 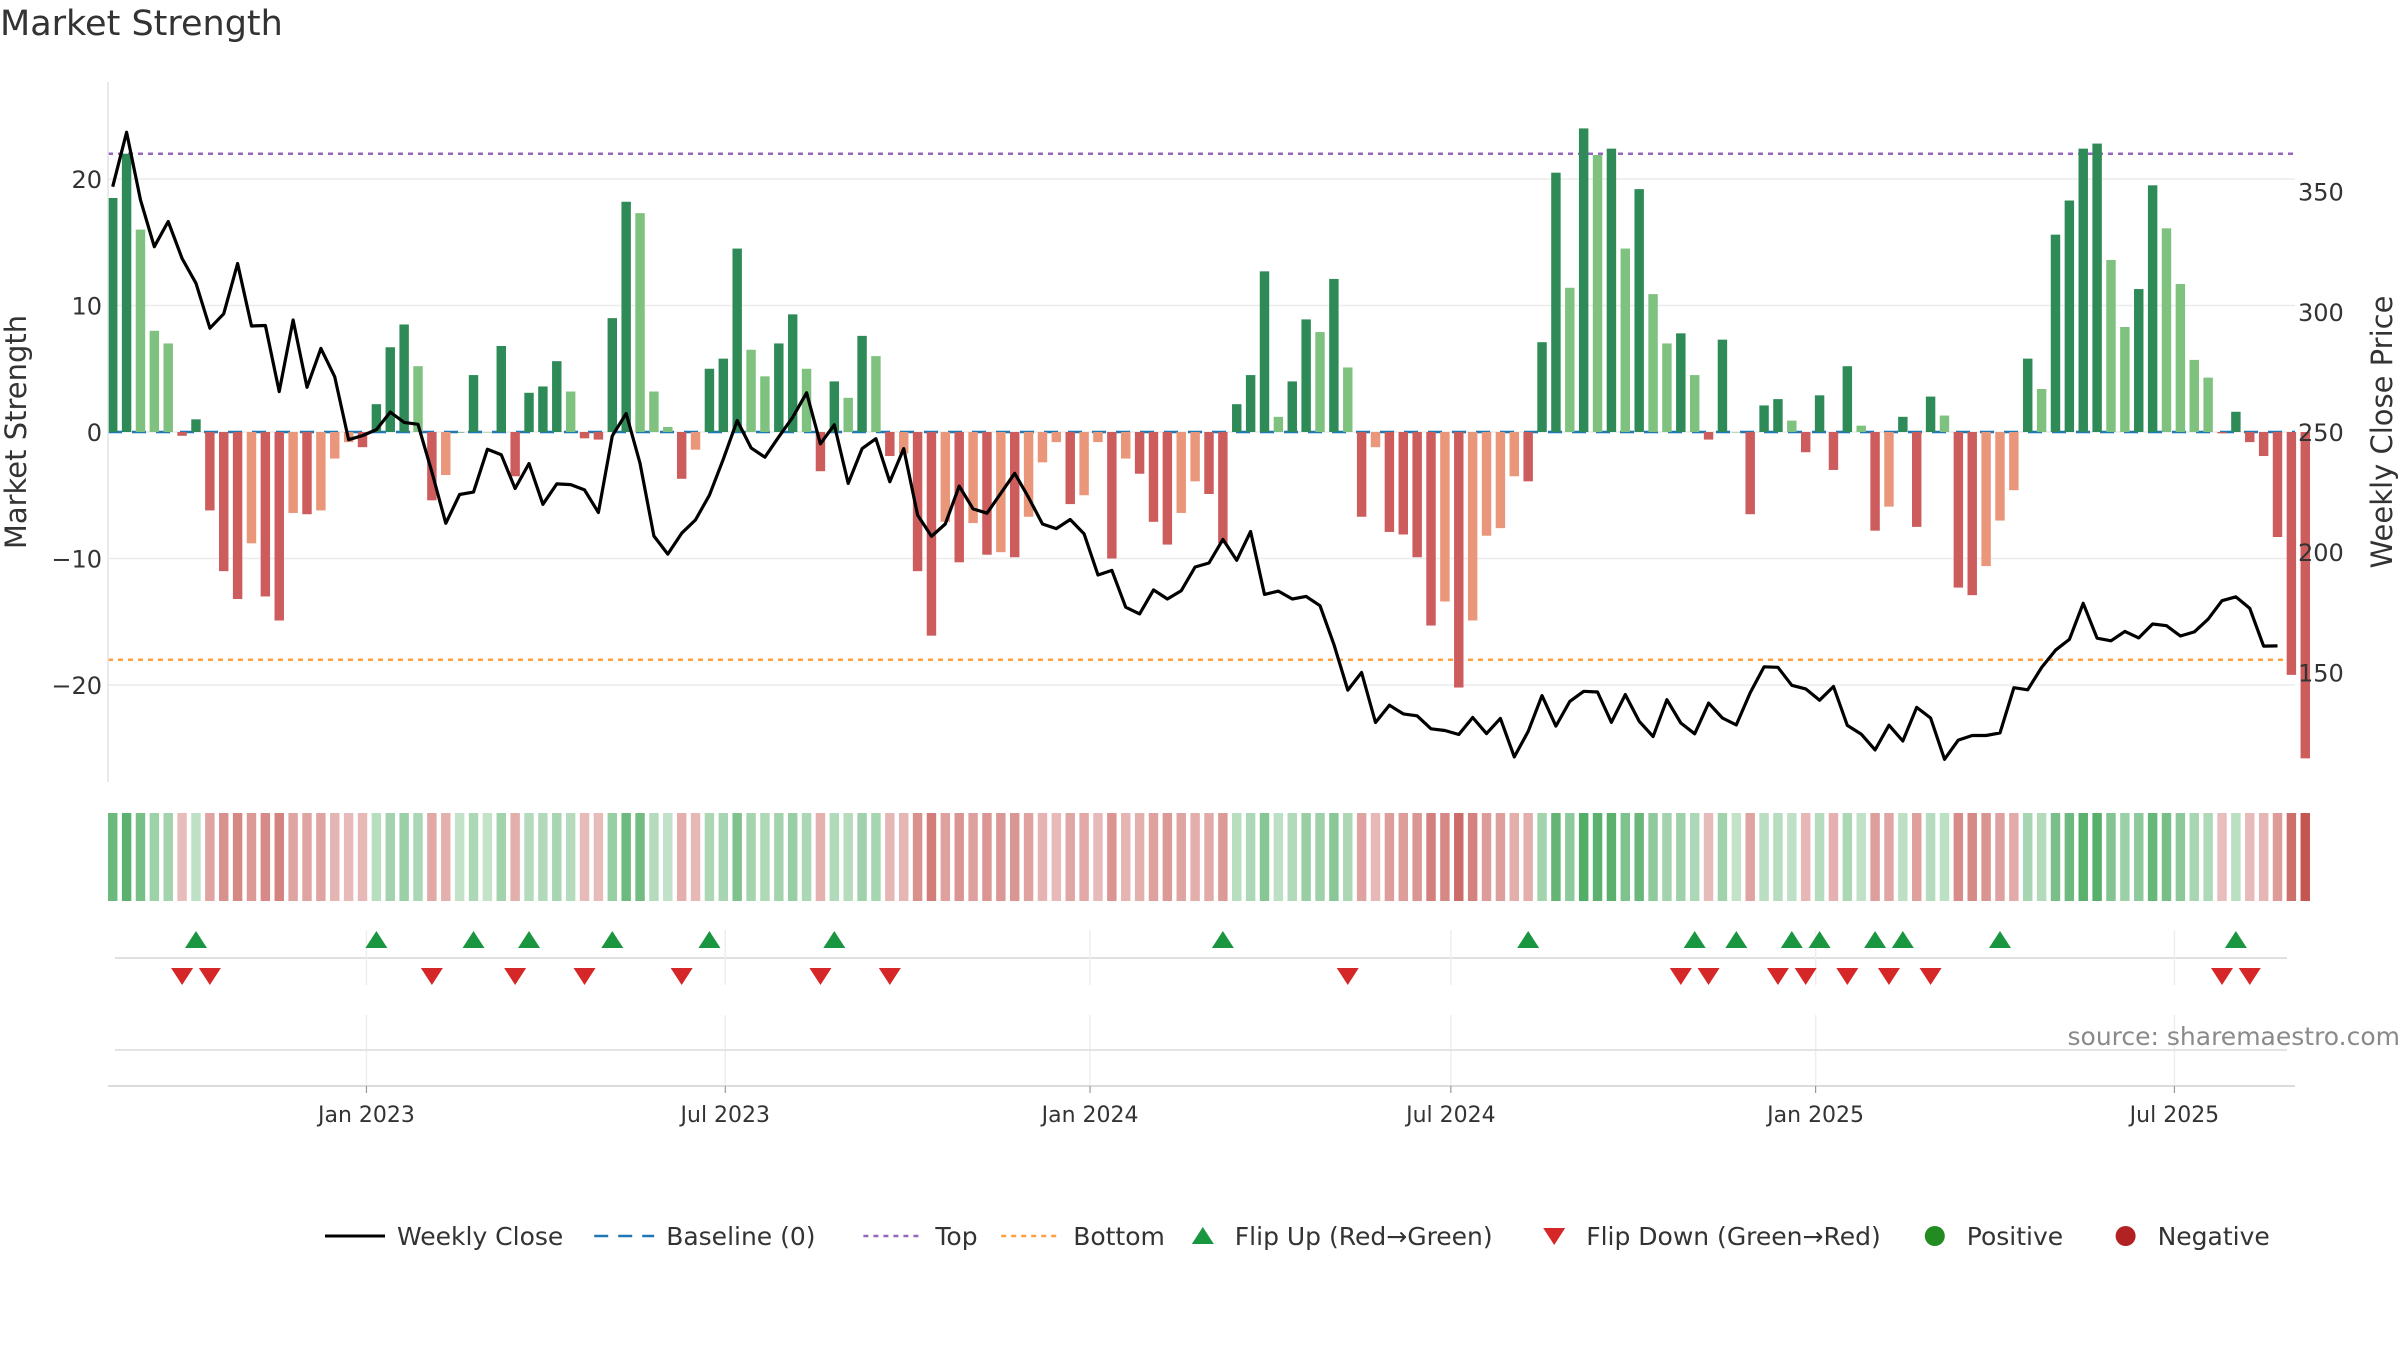 I want to click on legend-label: Bottom, so click(x=1119, y=1236).